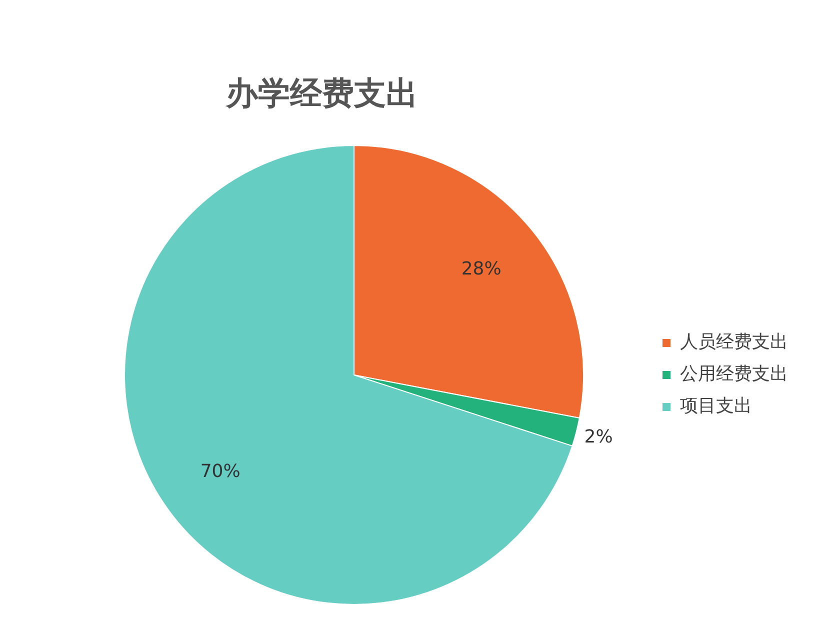  Describe the element at coordinates (734, 374) in the screenshot. I see `legend-label: 公用经费支出` at that location.